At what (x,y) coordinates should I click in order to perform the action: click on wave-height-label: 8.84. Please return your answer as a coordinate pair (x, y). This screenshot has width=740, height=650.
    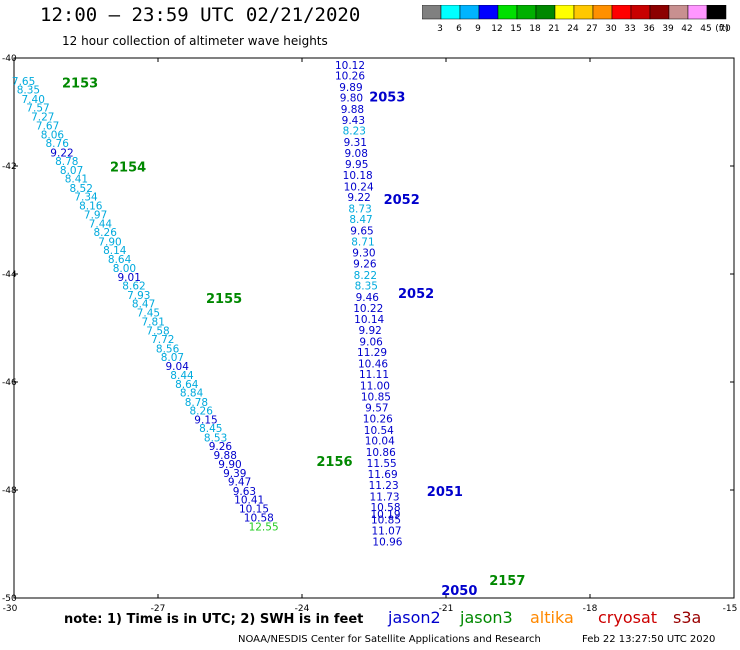
    Looking at the image, I should click on (192, 394).